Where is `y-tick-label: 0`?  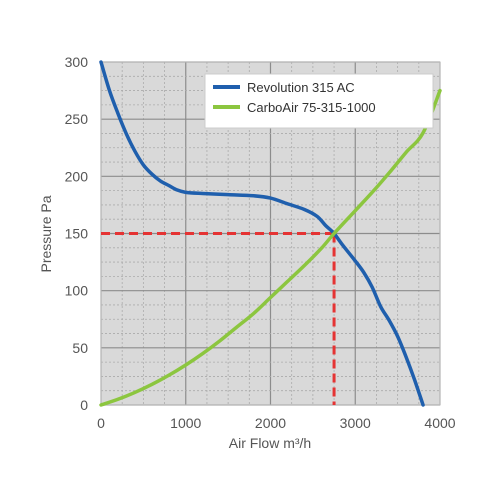
y-tick-label: 0 is located at coordinates (84, 405).